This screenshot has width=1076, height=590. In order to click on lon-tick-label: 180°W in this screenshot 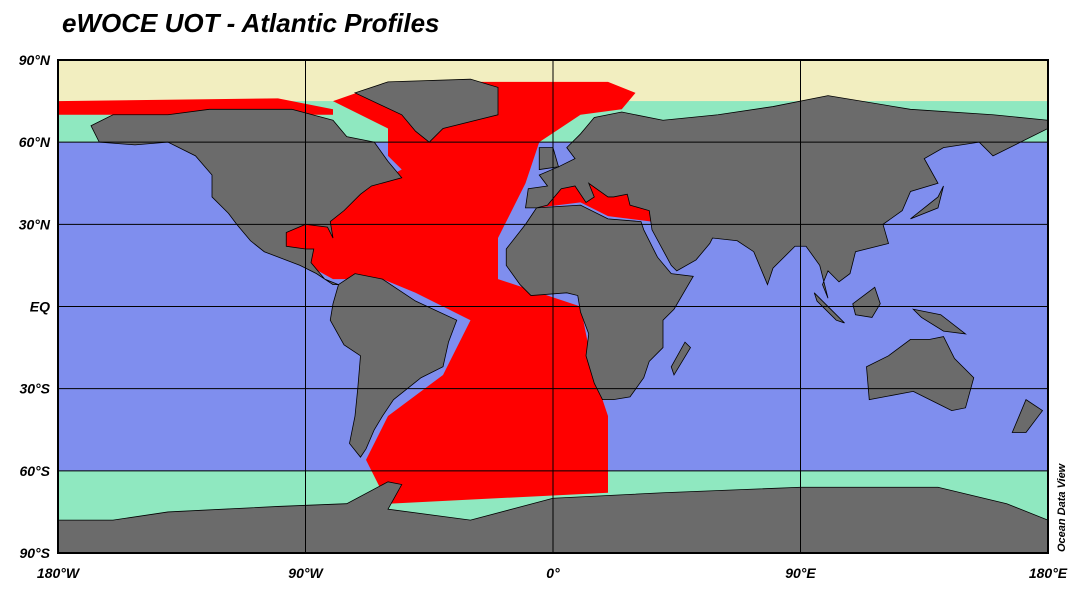, I will do `click(59, 573)`.